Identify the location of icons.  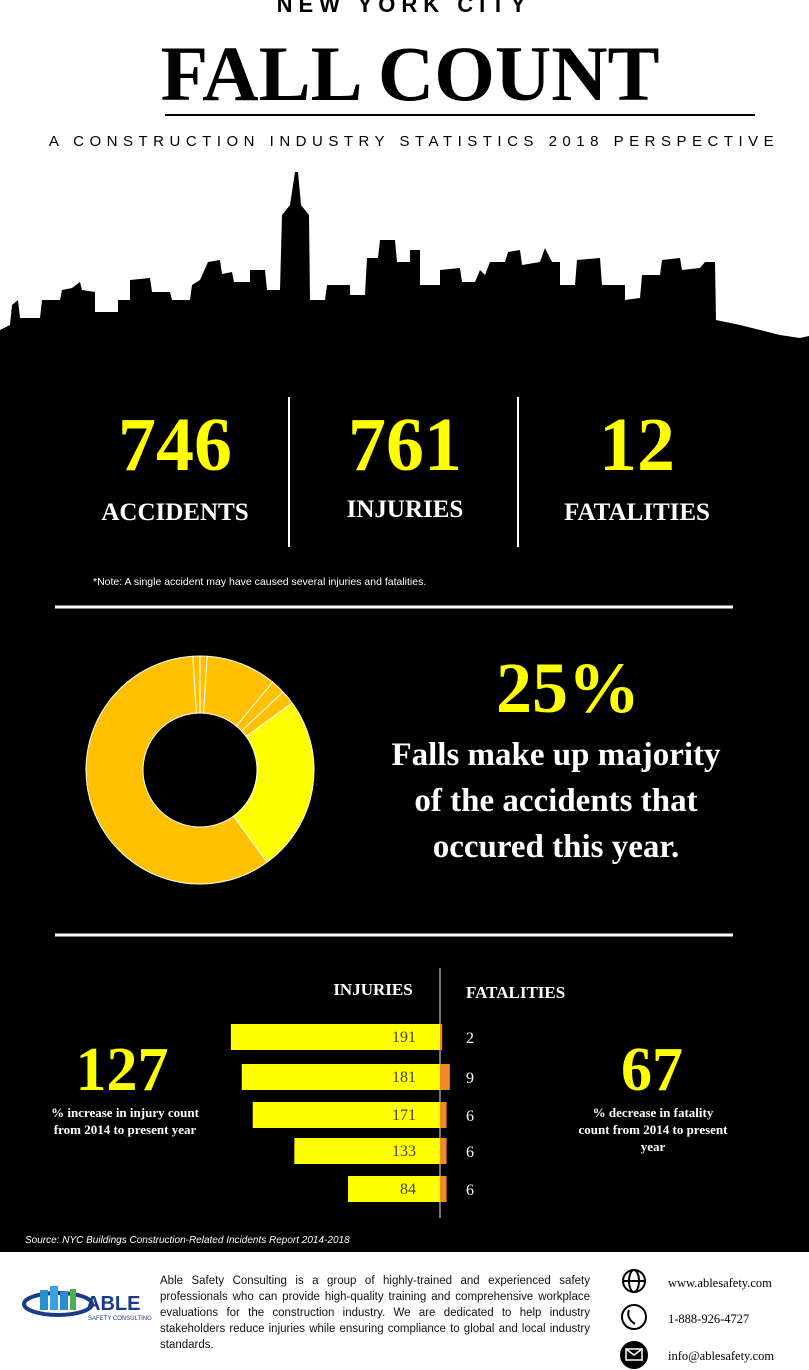
(634, 1319).